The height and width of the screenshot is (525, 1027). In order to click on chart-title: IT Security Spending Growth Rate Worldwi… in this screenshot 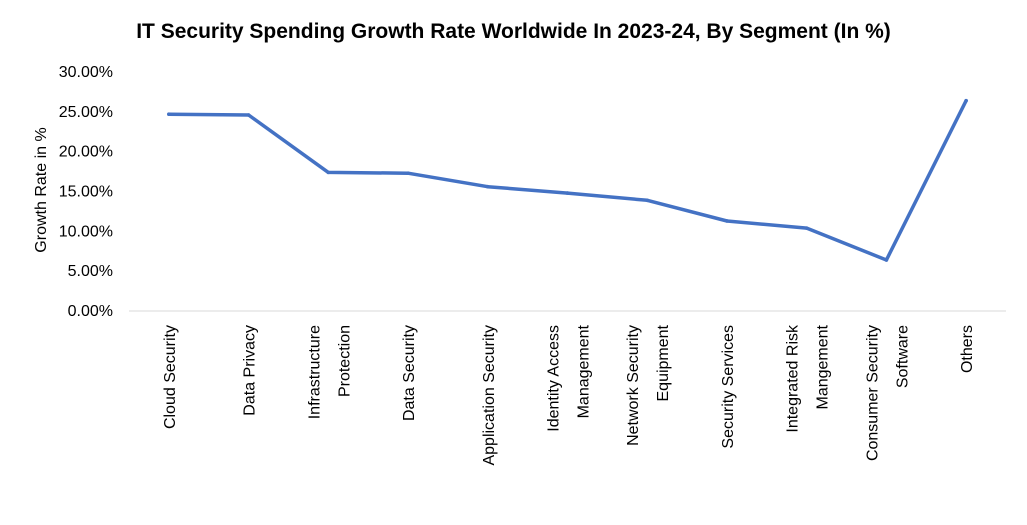, I will do `click(513, 31)`.